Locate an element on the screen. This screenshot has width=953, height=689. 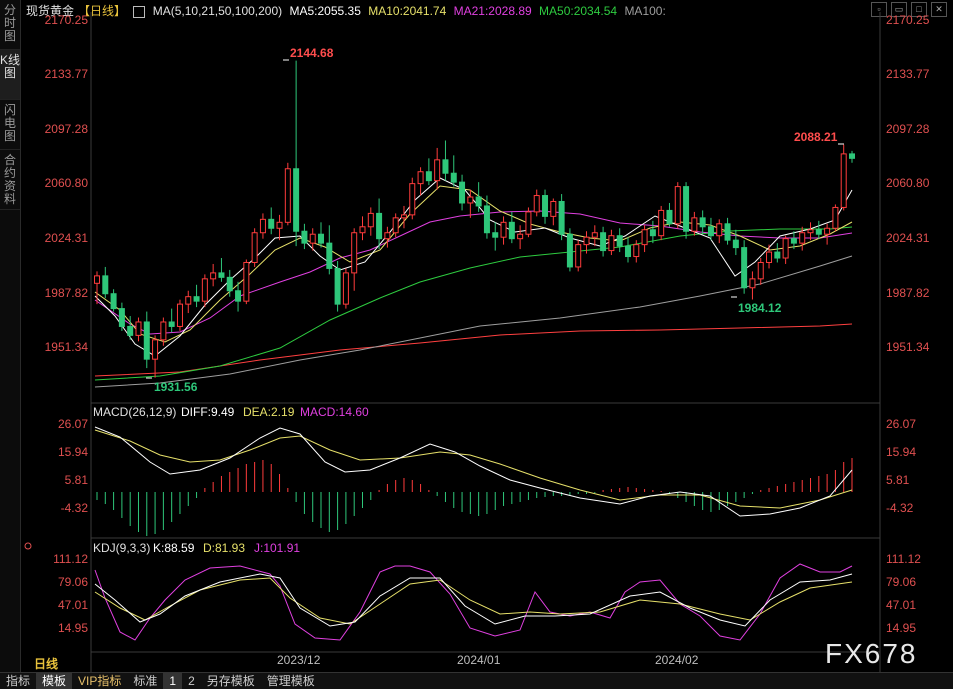
kdj-settings-icon is located at coordinates (28, 546).